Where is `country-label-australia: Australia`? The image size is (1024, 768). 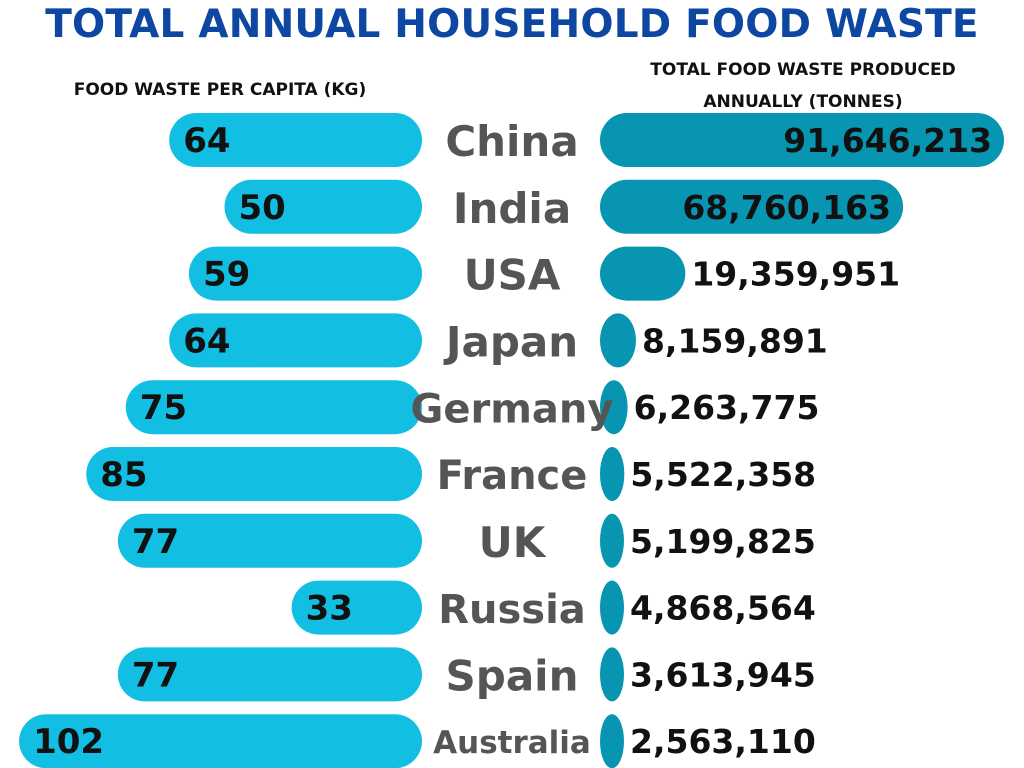
country-label-australia: Australia is located at coordinates (512, 743).